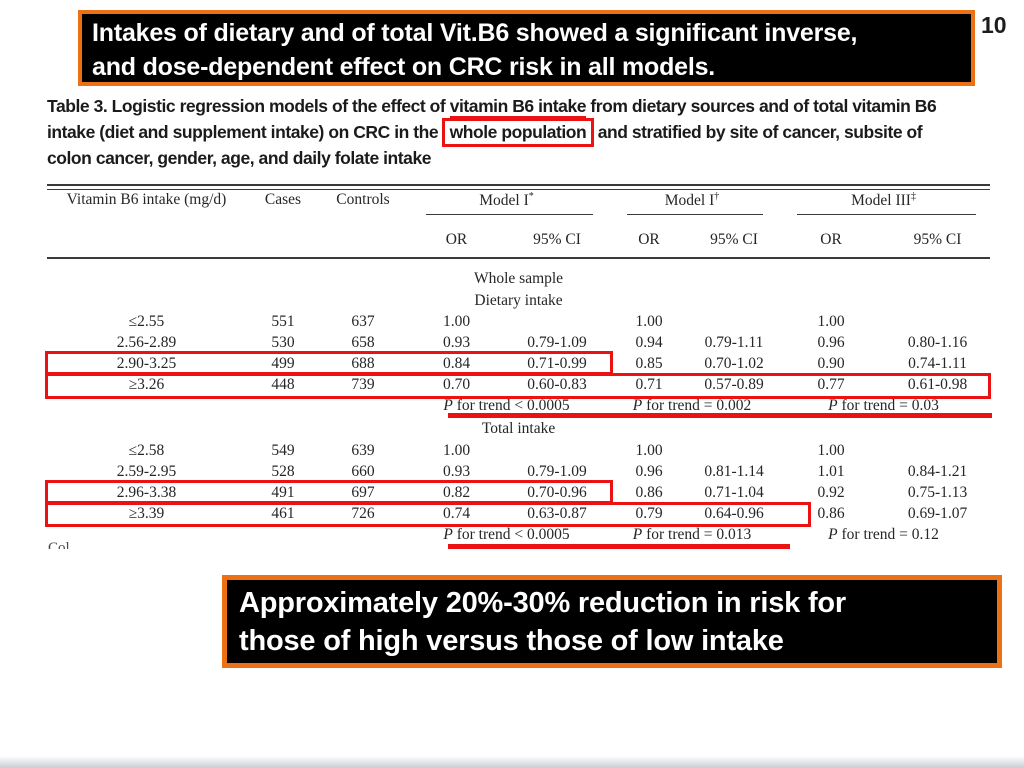 The image size is (1024, 768). What do you see at coordinates (557, 513) in the screenshot?
I see `cell-ci1: 0.63-0.87` at bounding box center [557, 513].